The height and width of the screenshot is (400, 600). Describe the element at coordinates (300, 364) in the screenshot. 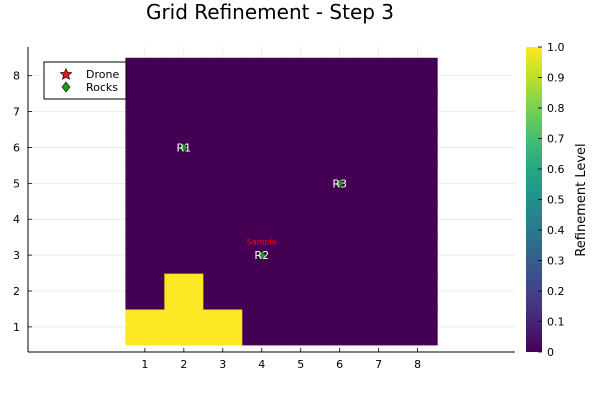

I see `x-tick-label: 5` at that location.